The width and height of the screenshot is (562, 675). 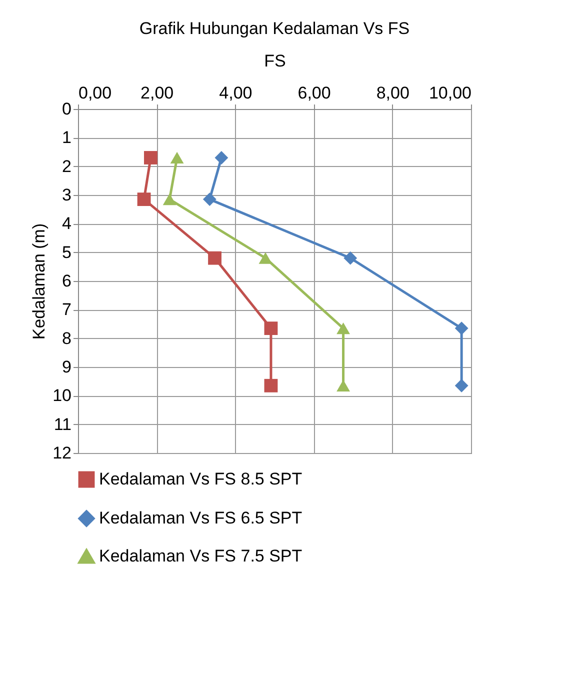 What do you see at coordinates (63, 424) in the screenshot?
I see `y-tick-label: 11` at bounding box center [63, 424].